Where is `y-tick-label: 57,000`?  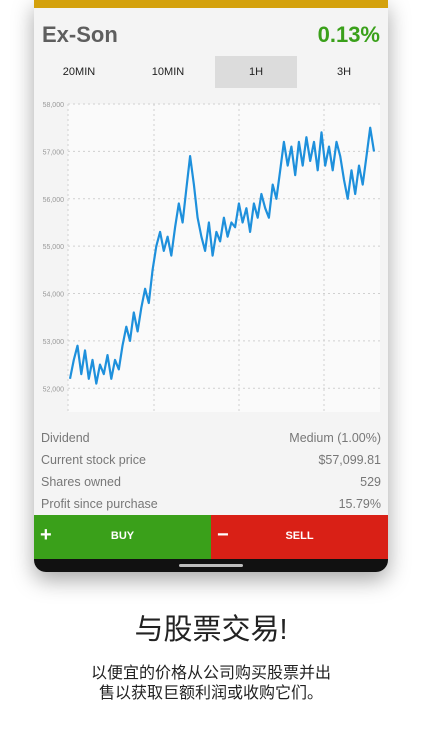
y-tick-label: 57,000 is located at coordinates (54, 152).